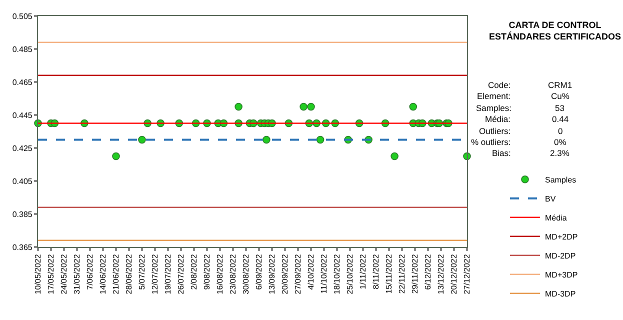 This screenshot has height=320, width=623. What do you see at coordinates (428, 272) in the screenshot?
I see `x-tick-label: 6/12/2022` at bounding box center [428, 272].